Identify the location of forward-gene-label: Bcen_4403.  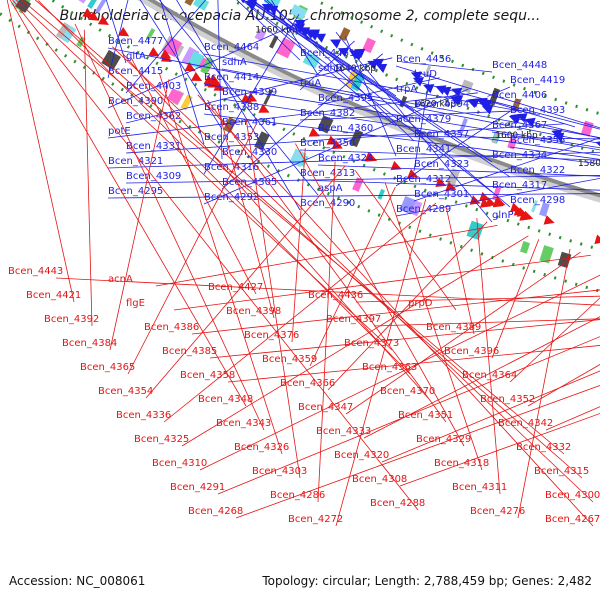
(153, 86).